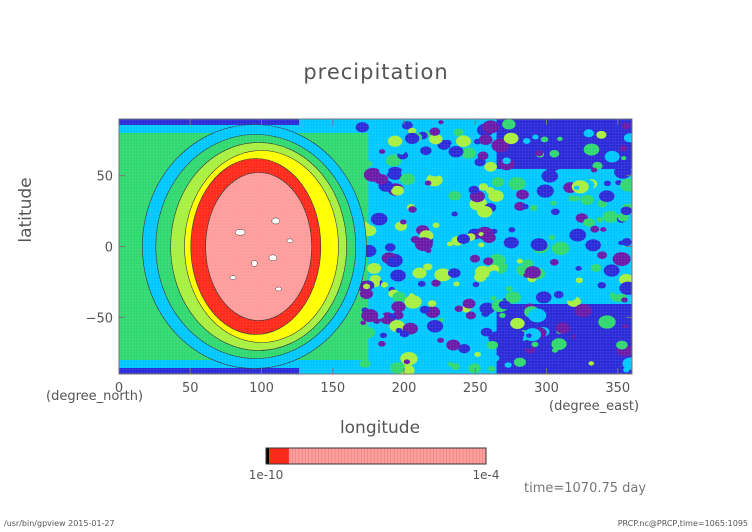 Image resolution: width=752 pixels, height=532 pixels. I want to click on colorbar-frame, so click(376, 456).